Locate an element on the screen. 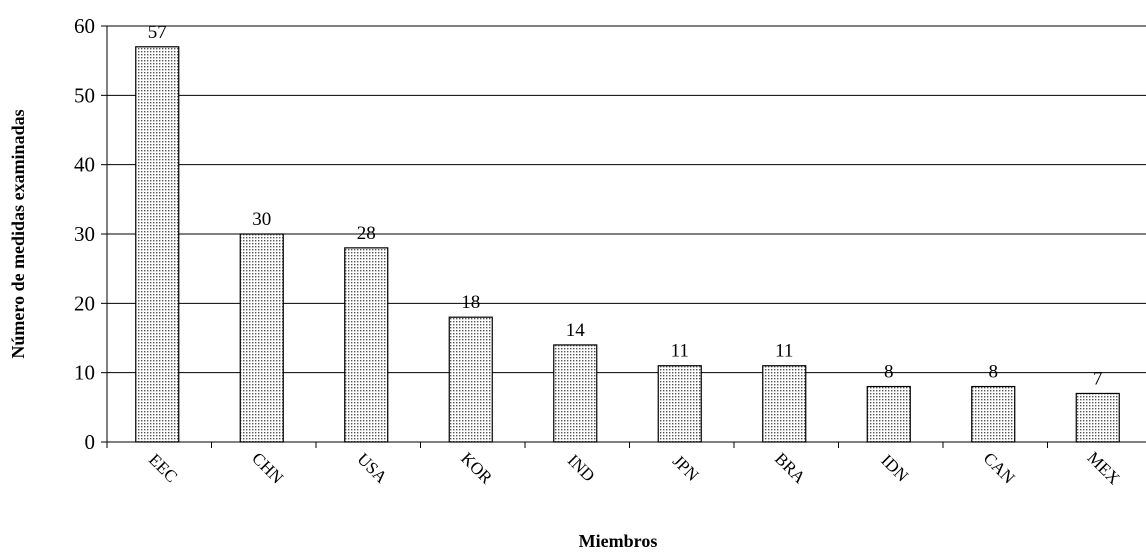 Image resolution: width=1146 pixels, height=552 pixels. bar-chn is located at coordinates (261, 338).